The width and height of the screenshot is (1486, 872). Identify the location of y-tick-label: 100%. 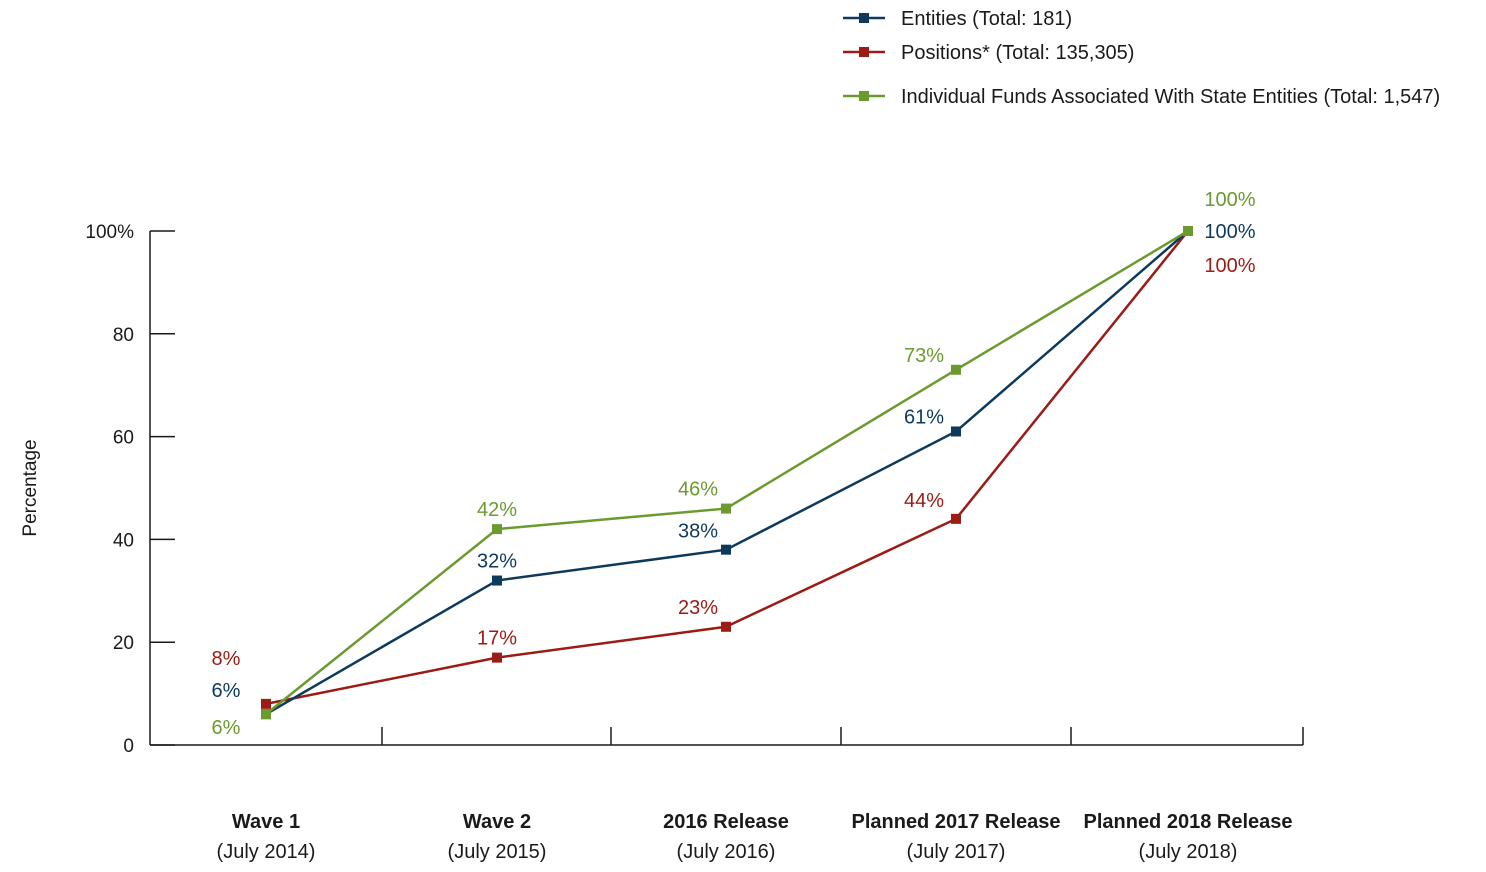
(109, 232).